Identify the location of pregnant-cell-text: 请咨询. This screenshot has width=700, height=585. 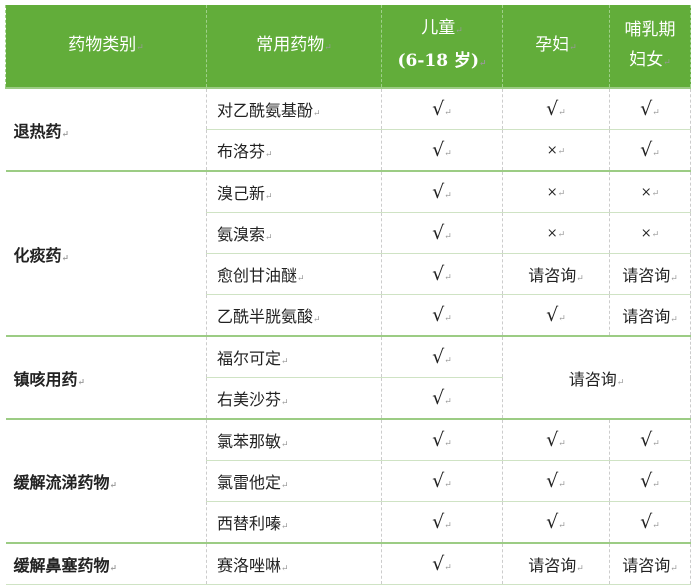
(556, 565).